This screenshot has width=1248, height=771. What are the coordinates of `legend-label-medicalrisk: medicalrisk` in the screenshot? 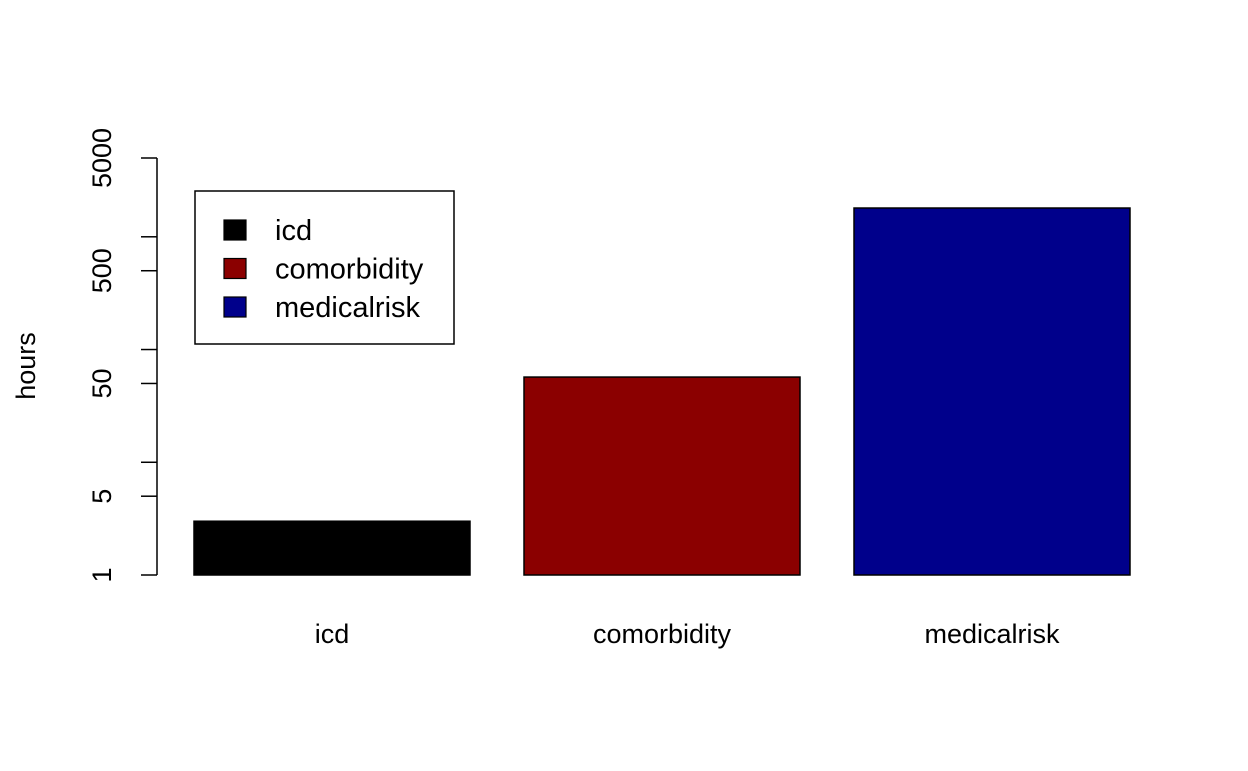 It's located at (348, 308).